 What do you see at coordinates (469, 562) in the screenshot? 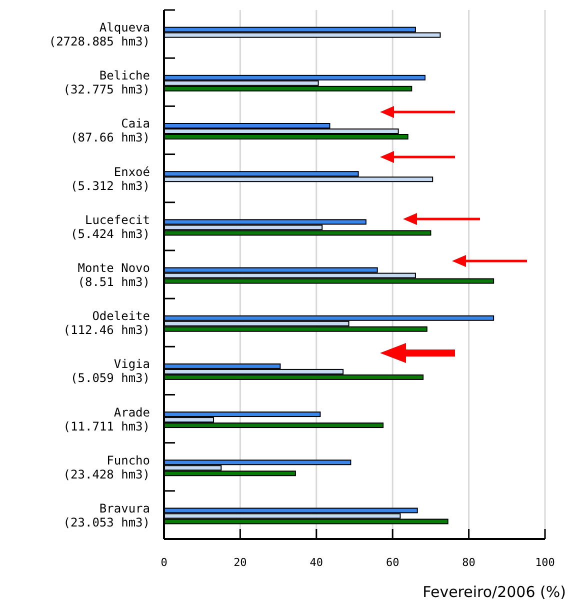
I see `x-tick-label: 80` at bounding box center [469, 562].